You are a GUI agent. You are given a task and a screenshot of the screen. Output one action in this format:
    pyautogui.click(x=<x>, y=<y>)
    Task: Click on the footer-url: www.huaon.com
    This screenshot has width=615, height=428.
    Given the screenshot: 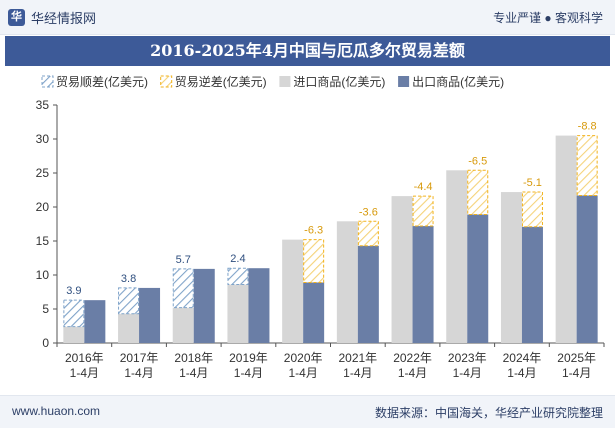 What is the action you would take?
    pyautogui.click(x=56, y=411)
    